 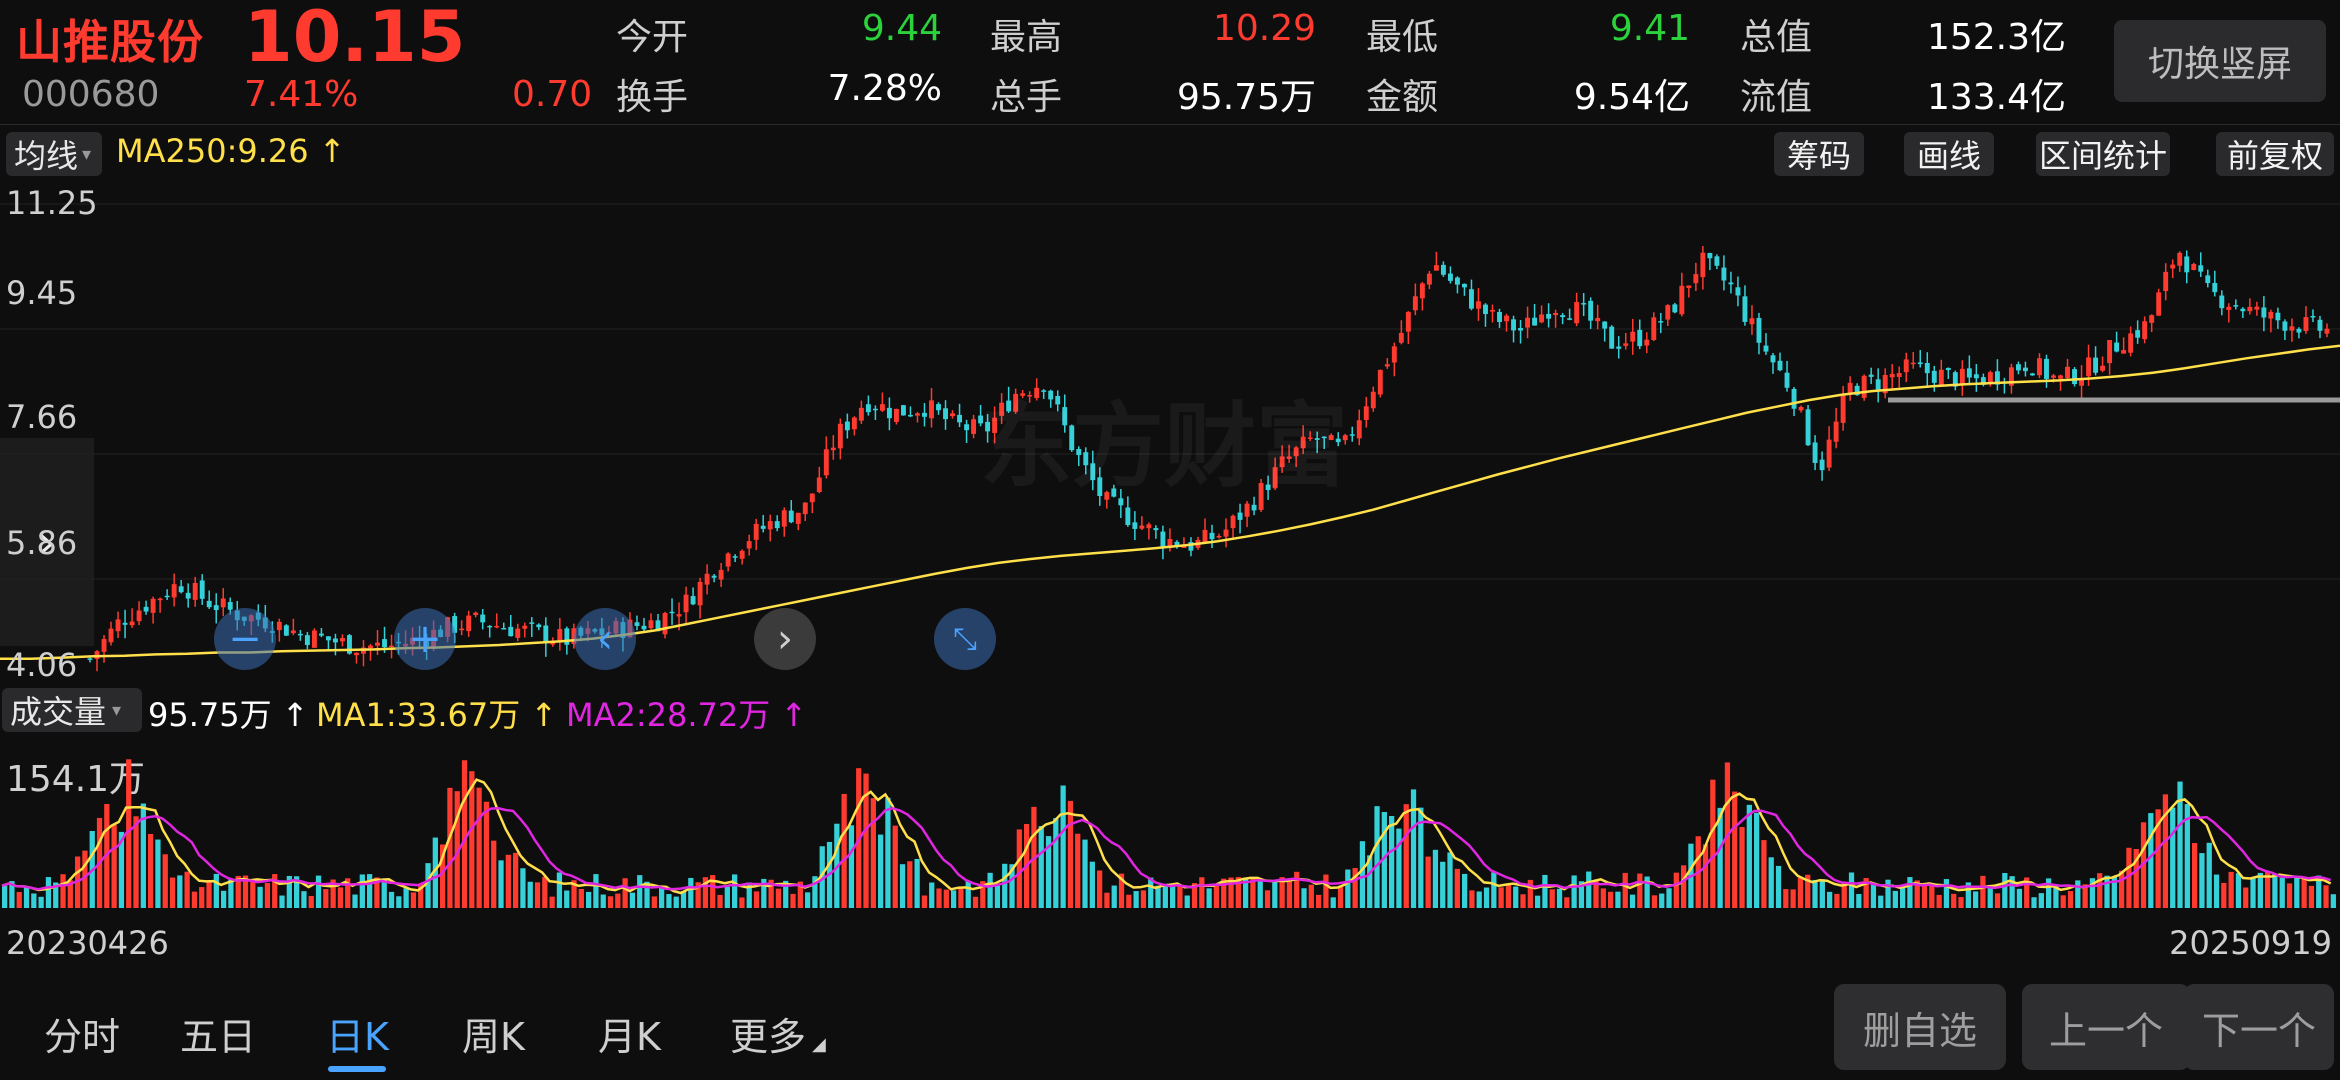 I want to click on quote-value: 9.54亿, so click(x=1631, y=97).